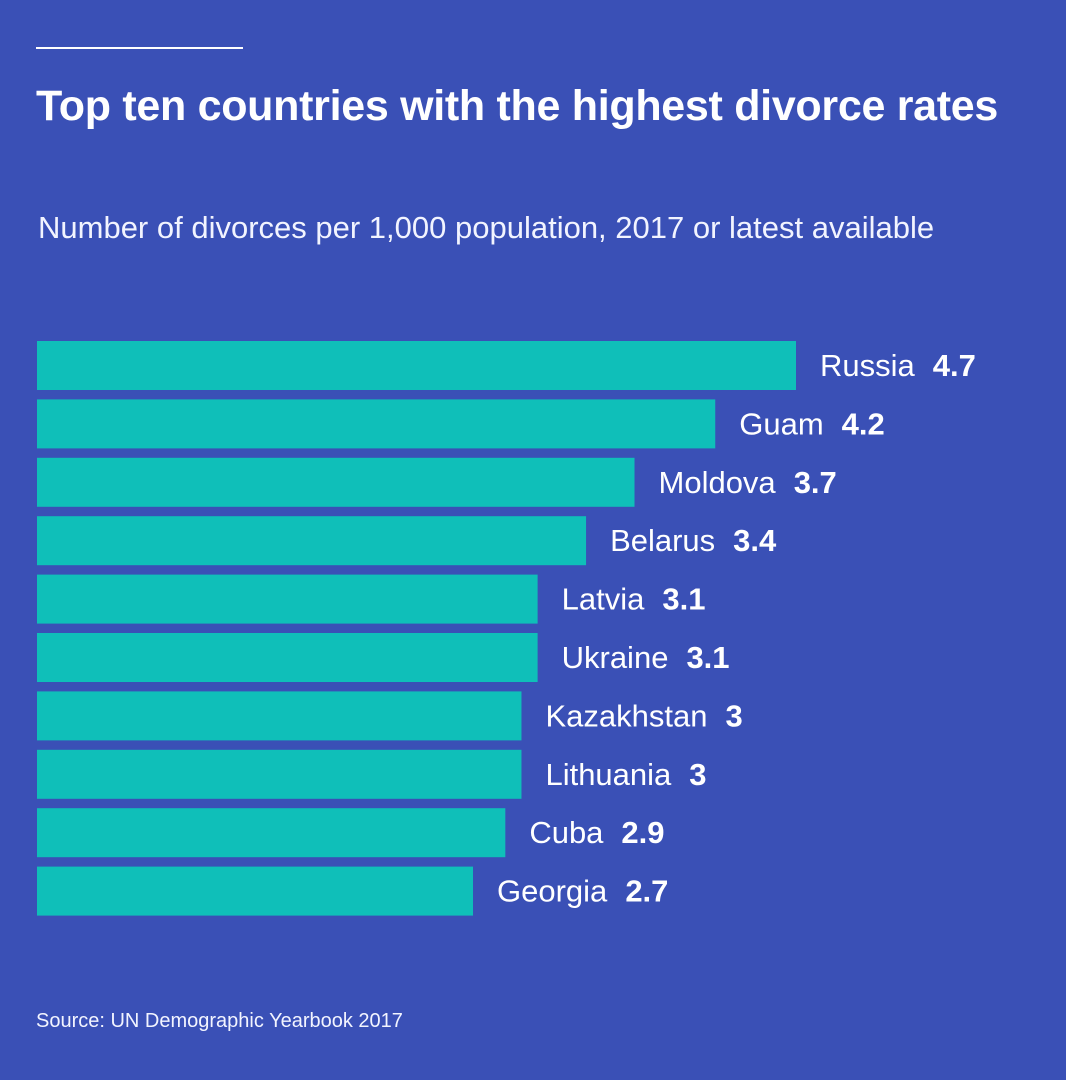 The width and height of the screenshot is (1066, 1080). What do you see at coordinates (815, 482) in the screenshot?
I see `value-label-moldova: 3.7` at bounding box center [815, 482].